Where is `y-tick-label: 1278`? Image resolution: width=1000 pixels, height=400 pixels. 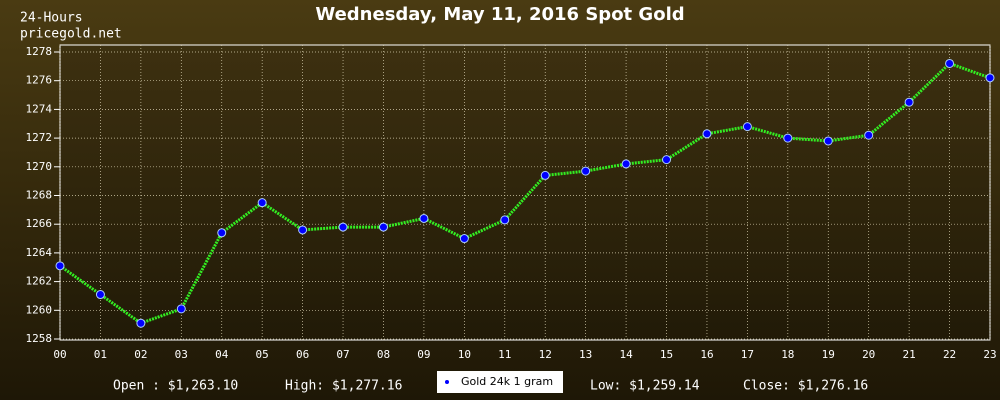 y-tick-label: 1278 is located at coordinates (39, 51).